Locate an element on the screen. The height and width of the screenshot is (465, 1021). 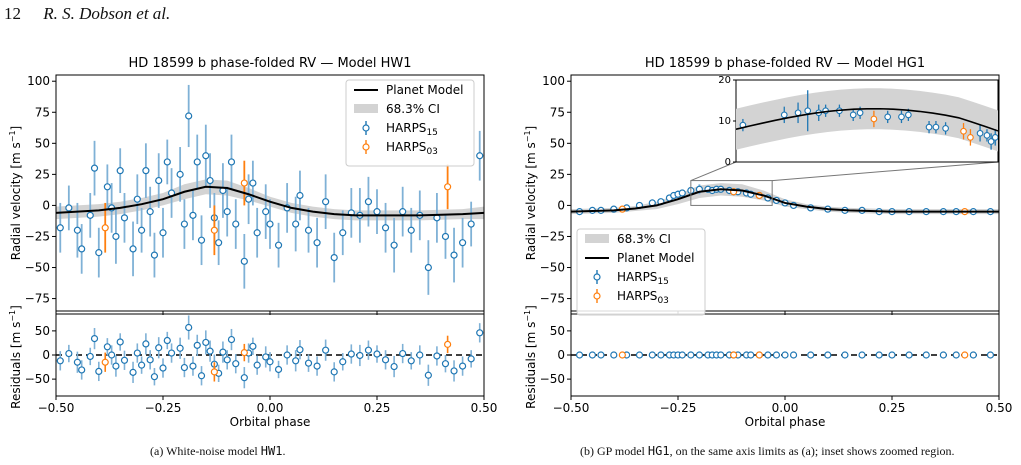
legend-label: HARPS03 is located at coordinates (643, 297).